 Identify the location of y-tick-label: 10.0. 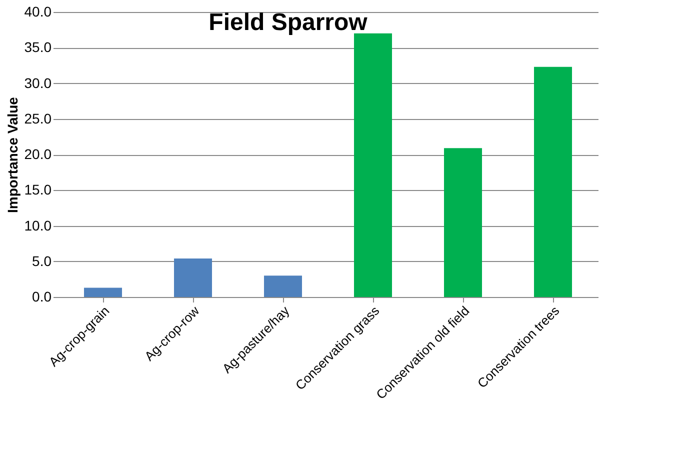
(38, 225).